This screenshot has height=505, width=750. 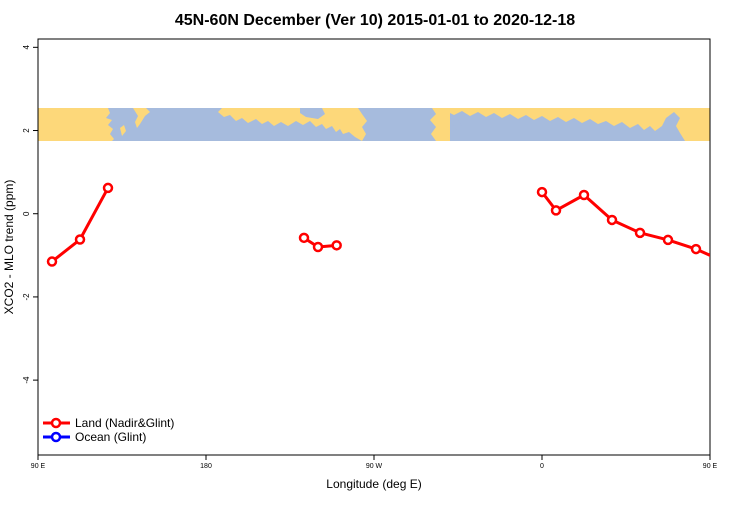 I want to click on legend-item-land: Land (Nadir&Glint), so click(x=108, y=423).